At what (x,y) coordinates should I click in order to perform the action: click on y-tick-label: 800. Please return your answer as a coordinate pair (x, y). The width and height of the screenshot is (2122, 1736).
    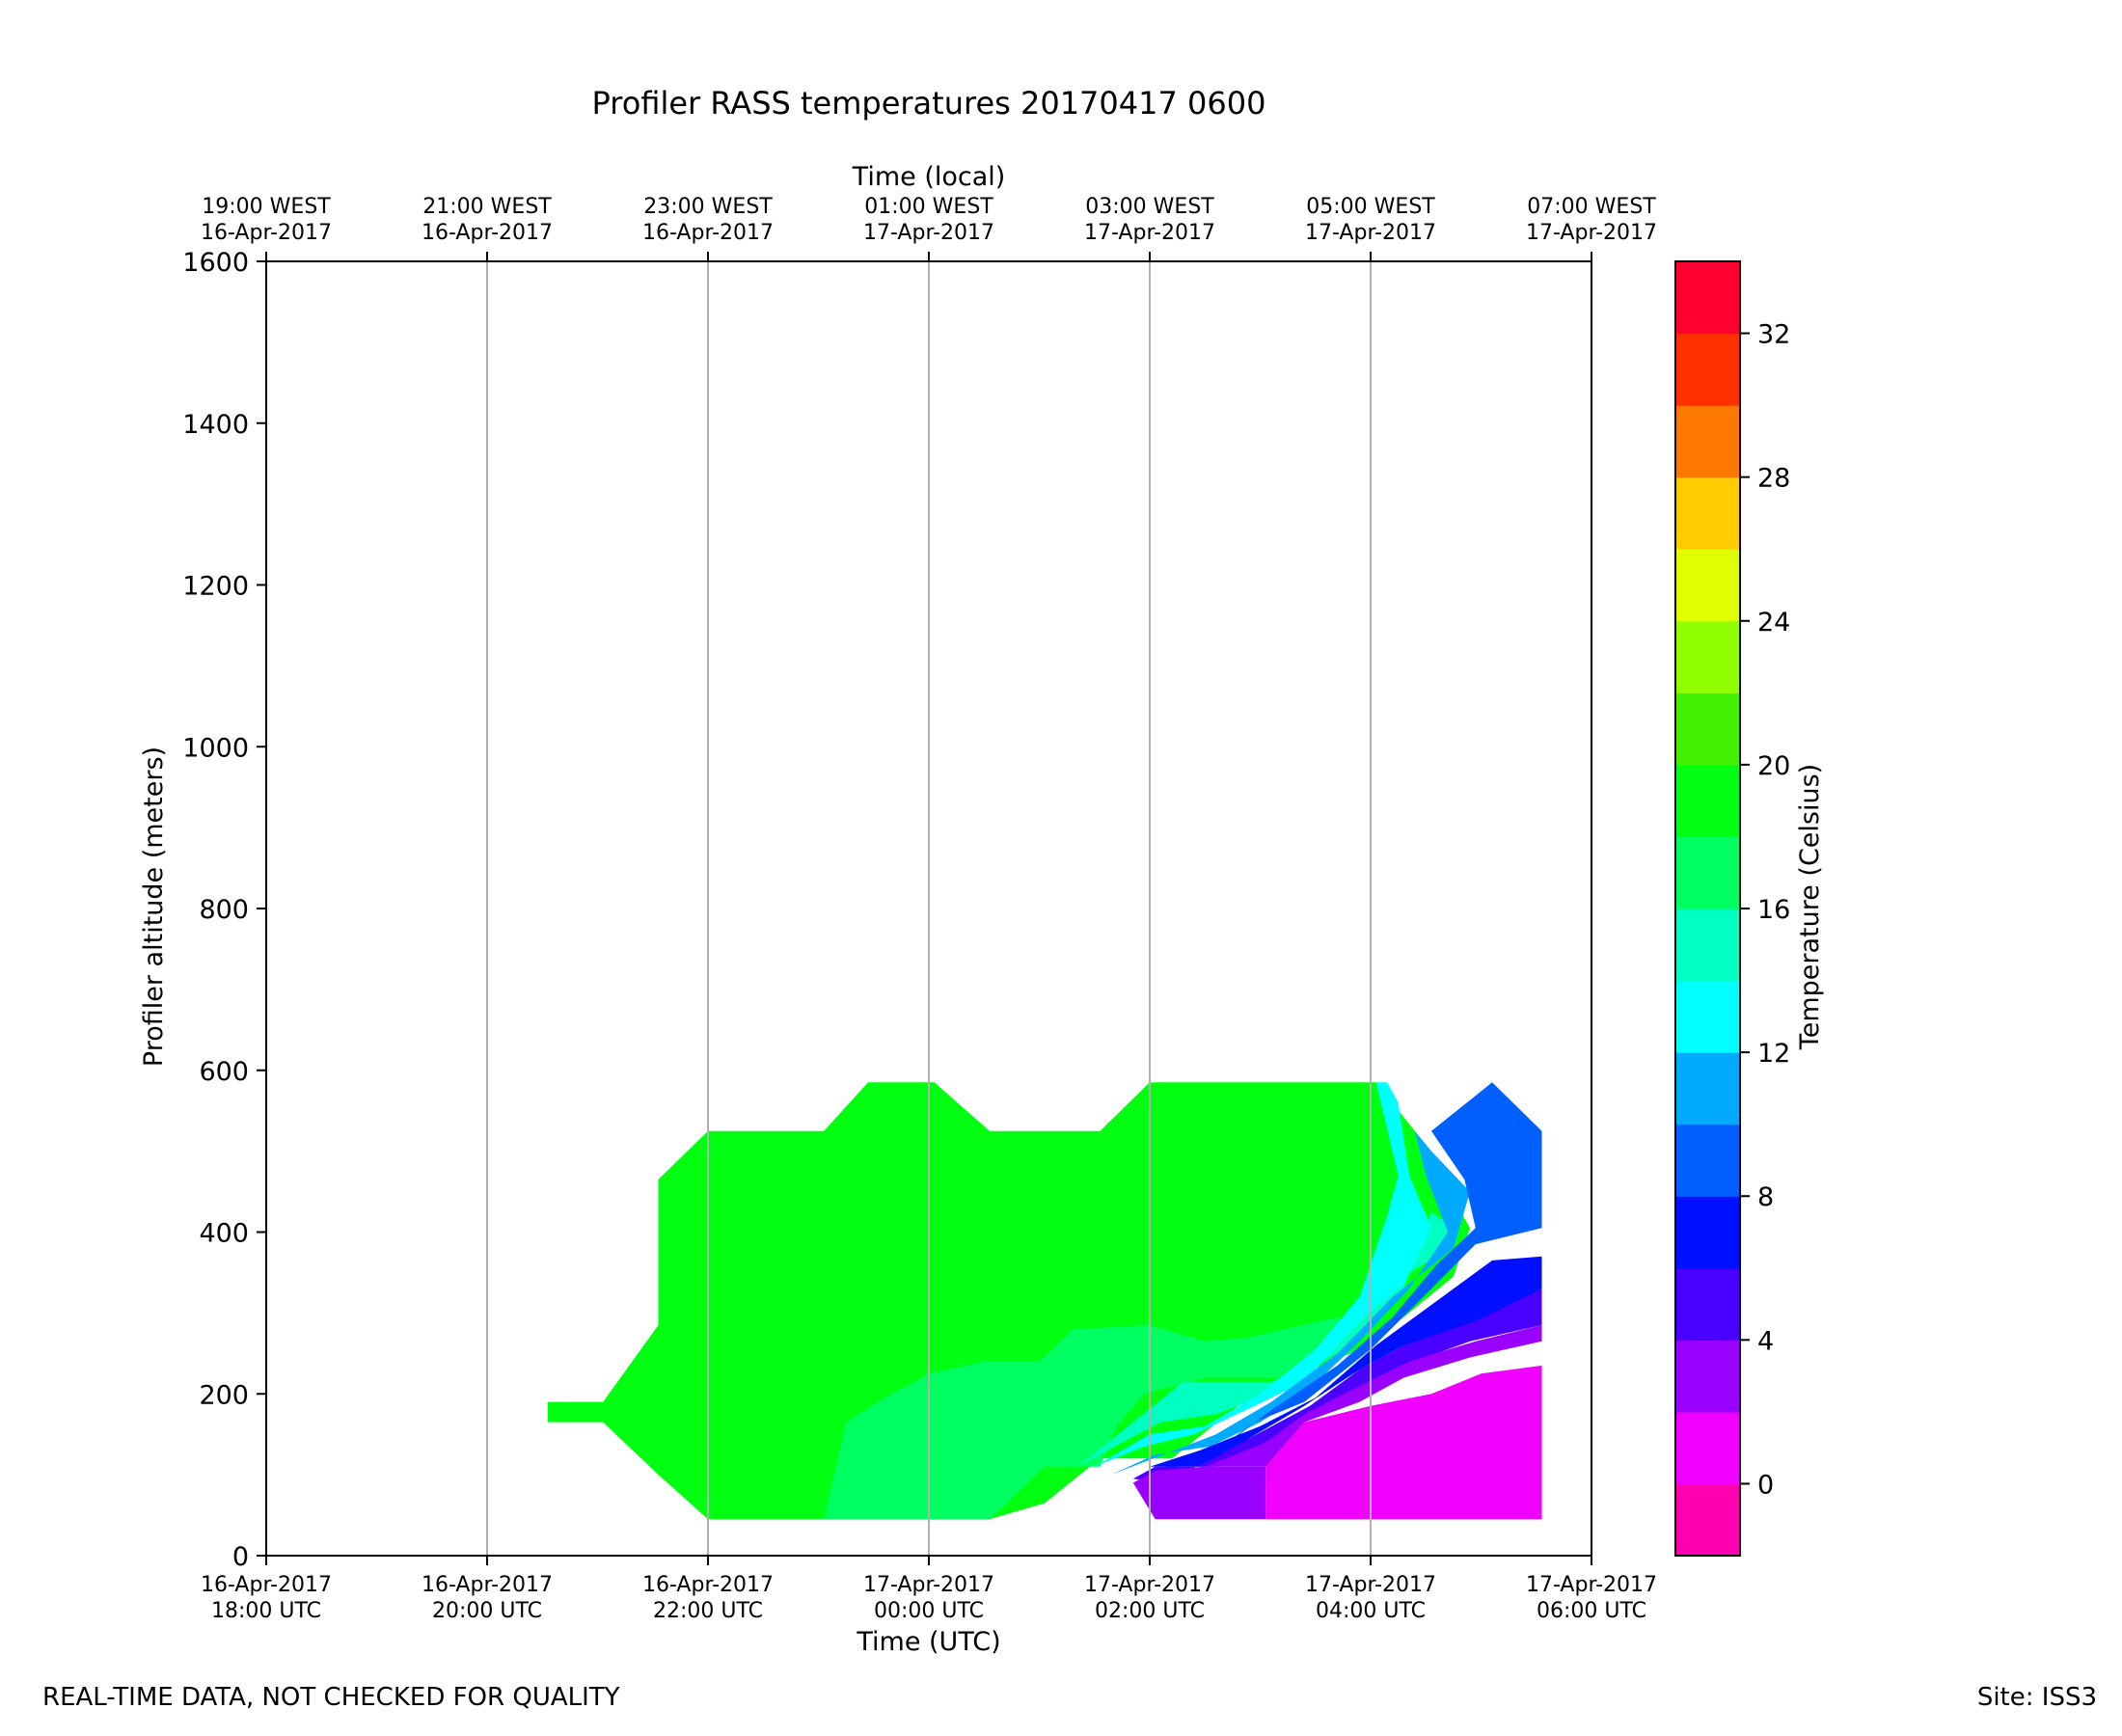
    Looking at the image, I should click on (224, 910).